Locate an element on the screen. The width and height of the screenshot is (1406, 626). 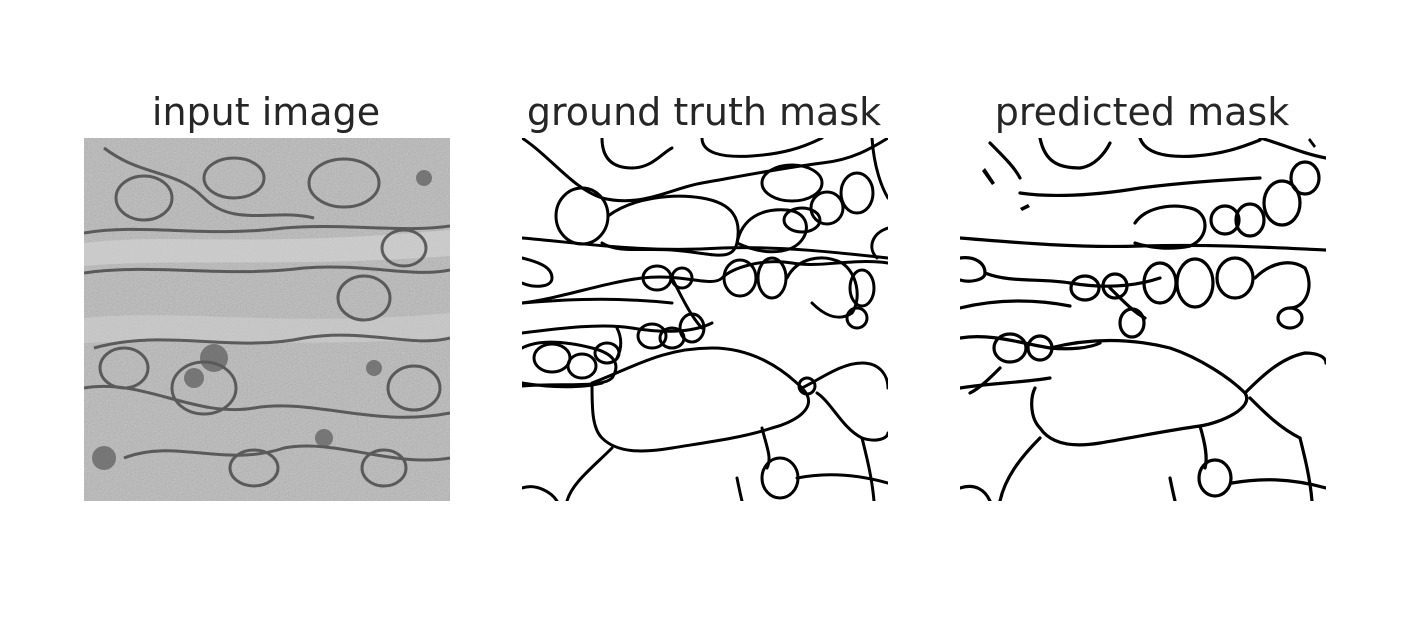
panel-title-input-image: input image is located at coordinates (266, 112).